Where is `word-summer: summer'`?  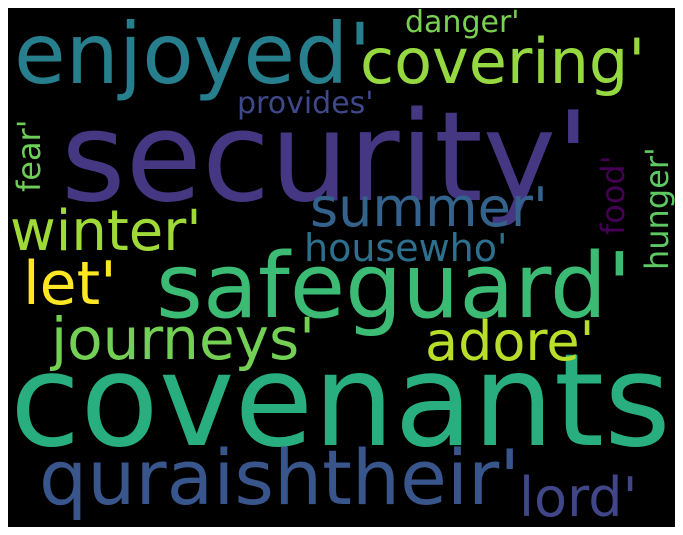 word-summer: summer' is located at coordinates (429, 207).